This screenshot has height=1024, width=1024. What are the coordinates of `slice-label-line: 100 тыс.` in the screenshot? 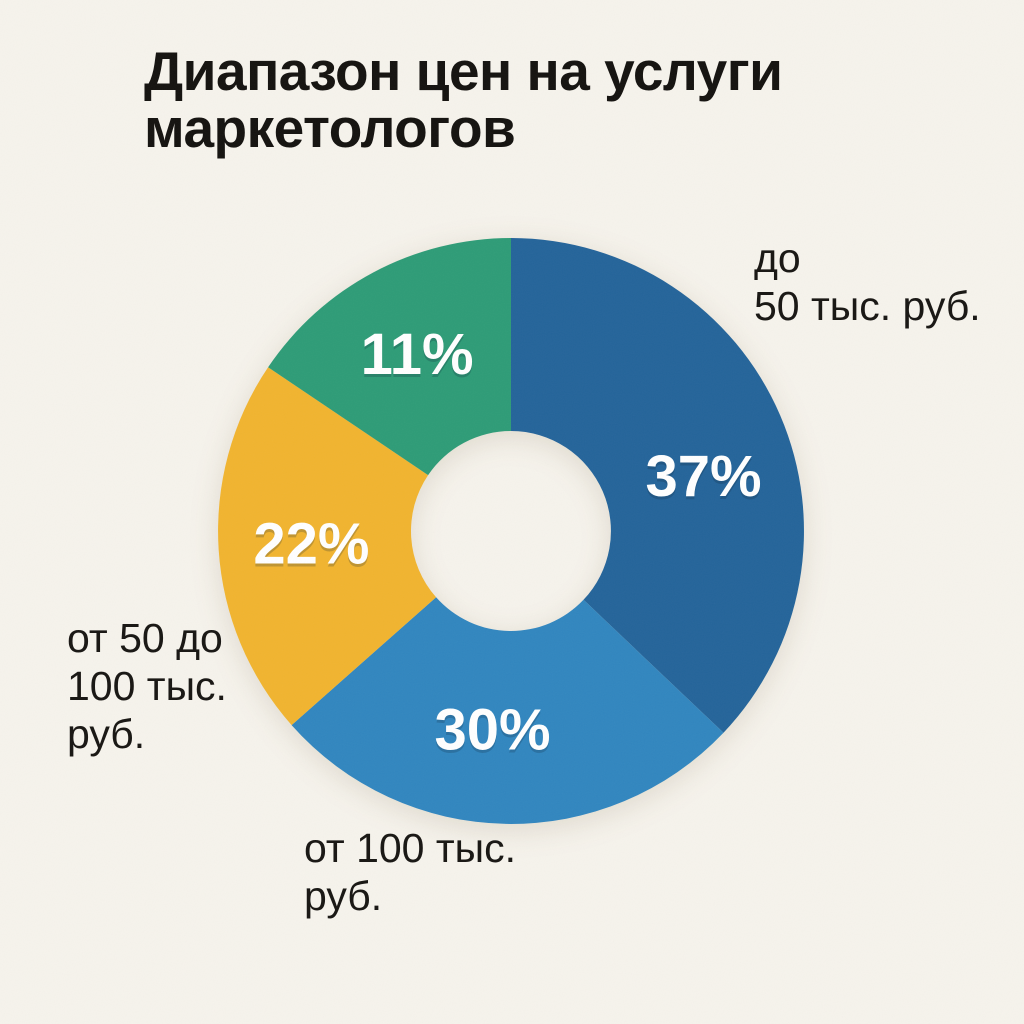 It's located at (147, 686).